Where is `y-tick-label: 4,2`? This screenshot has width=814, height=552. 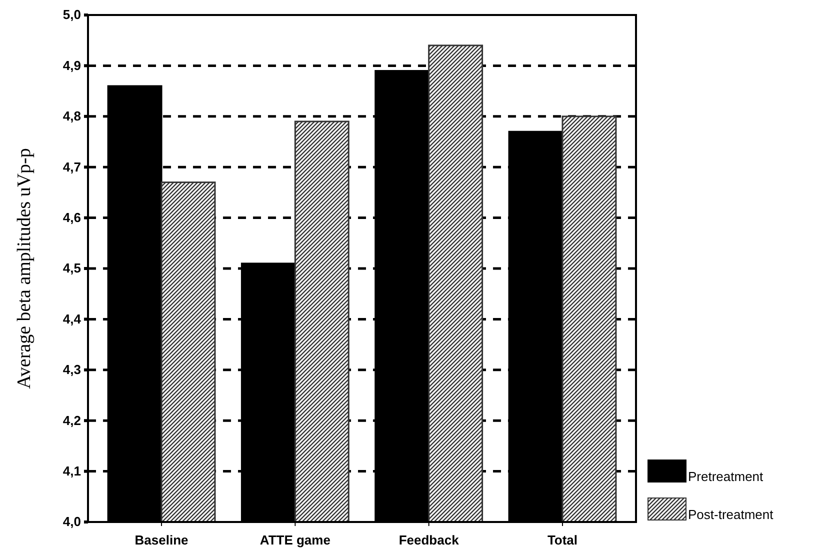
y-tick-label: 4,2 is located at coordinates (71, 420).